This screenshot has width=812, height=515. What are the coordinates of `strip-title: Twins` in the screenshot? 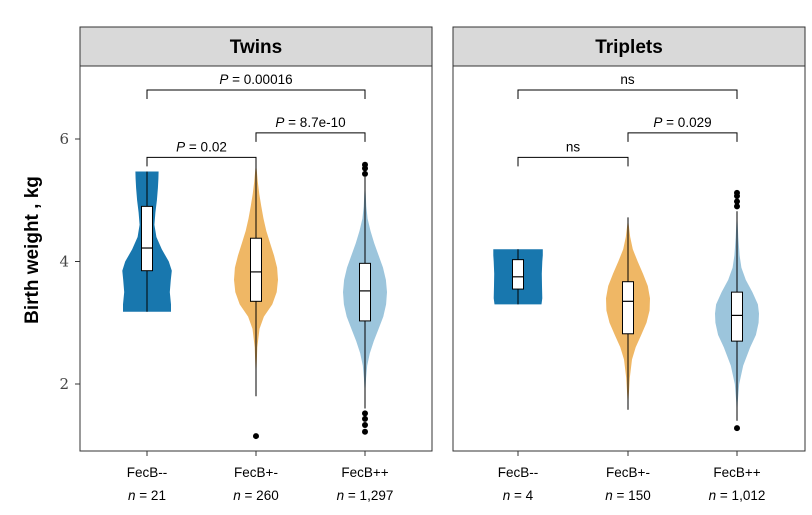 It's located at (256, 47).